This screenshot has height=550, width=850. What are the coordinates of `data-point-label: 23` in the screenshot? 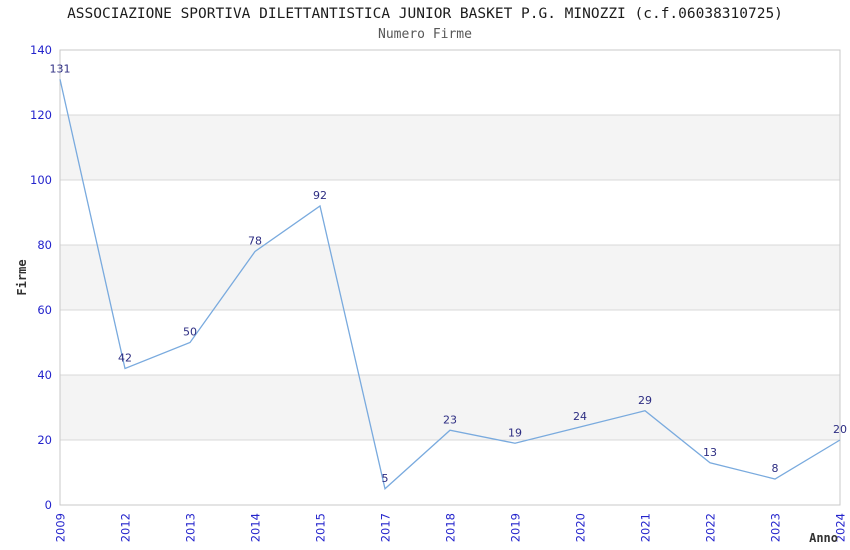 It's located at (450, 419).